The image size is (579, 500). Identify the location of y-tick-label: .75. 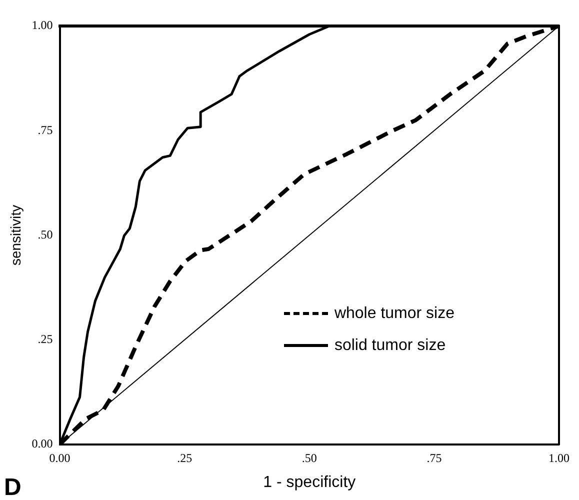
(45, 129).